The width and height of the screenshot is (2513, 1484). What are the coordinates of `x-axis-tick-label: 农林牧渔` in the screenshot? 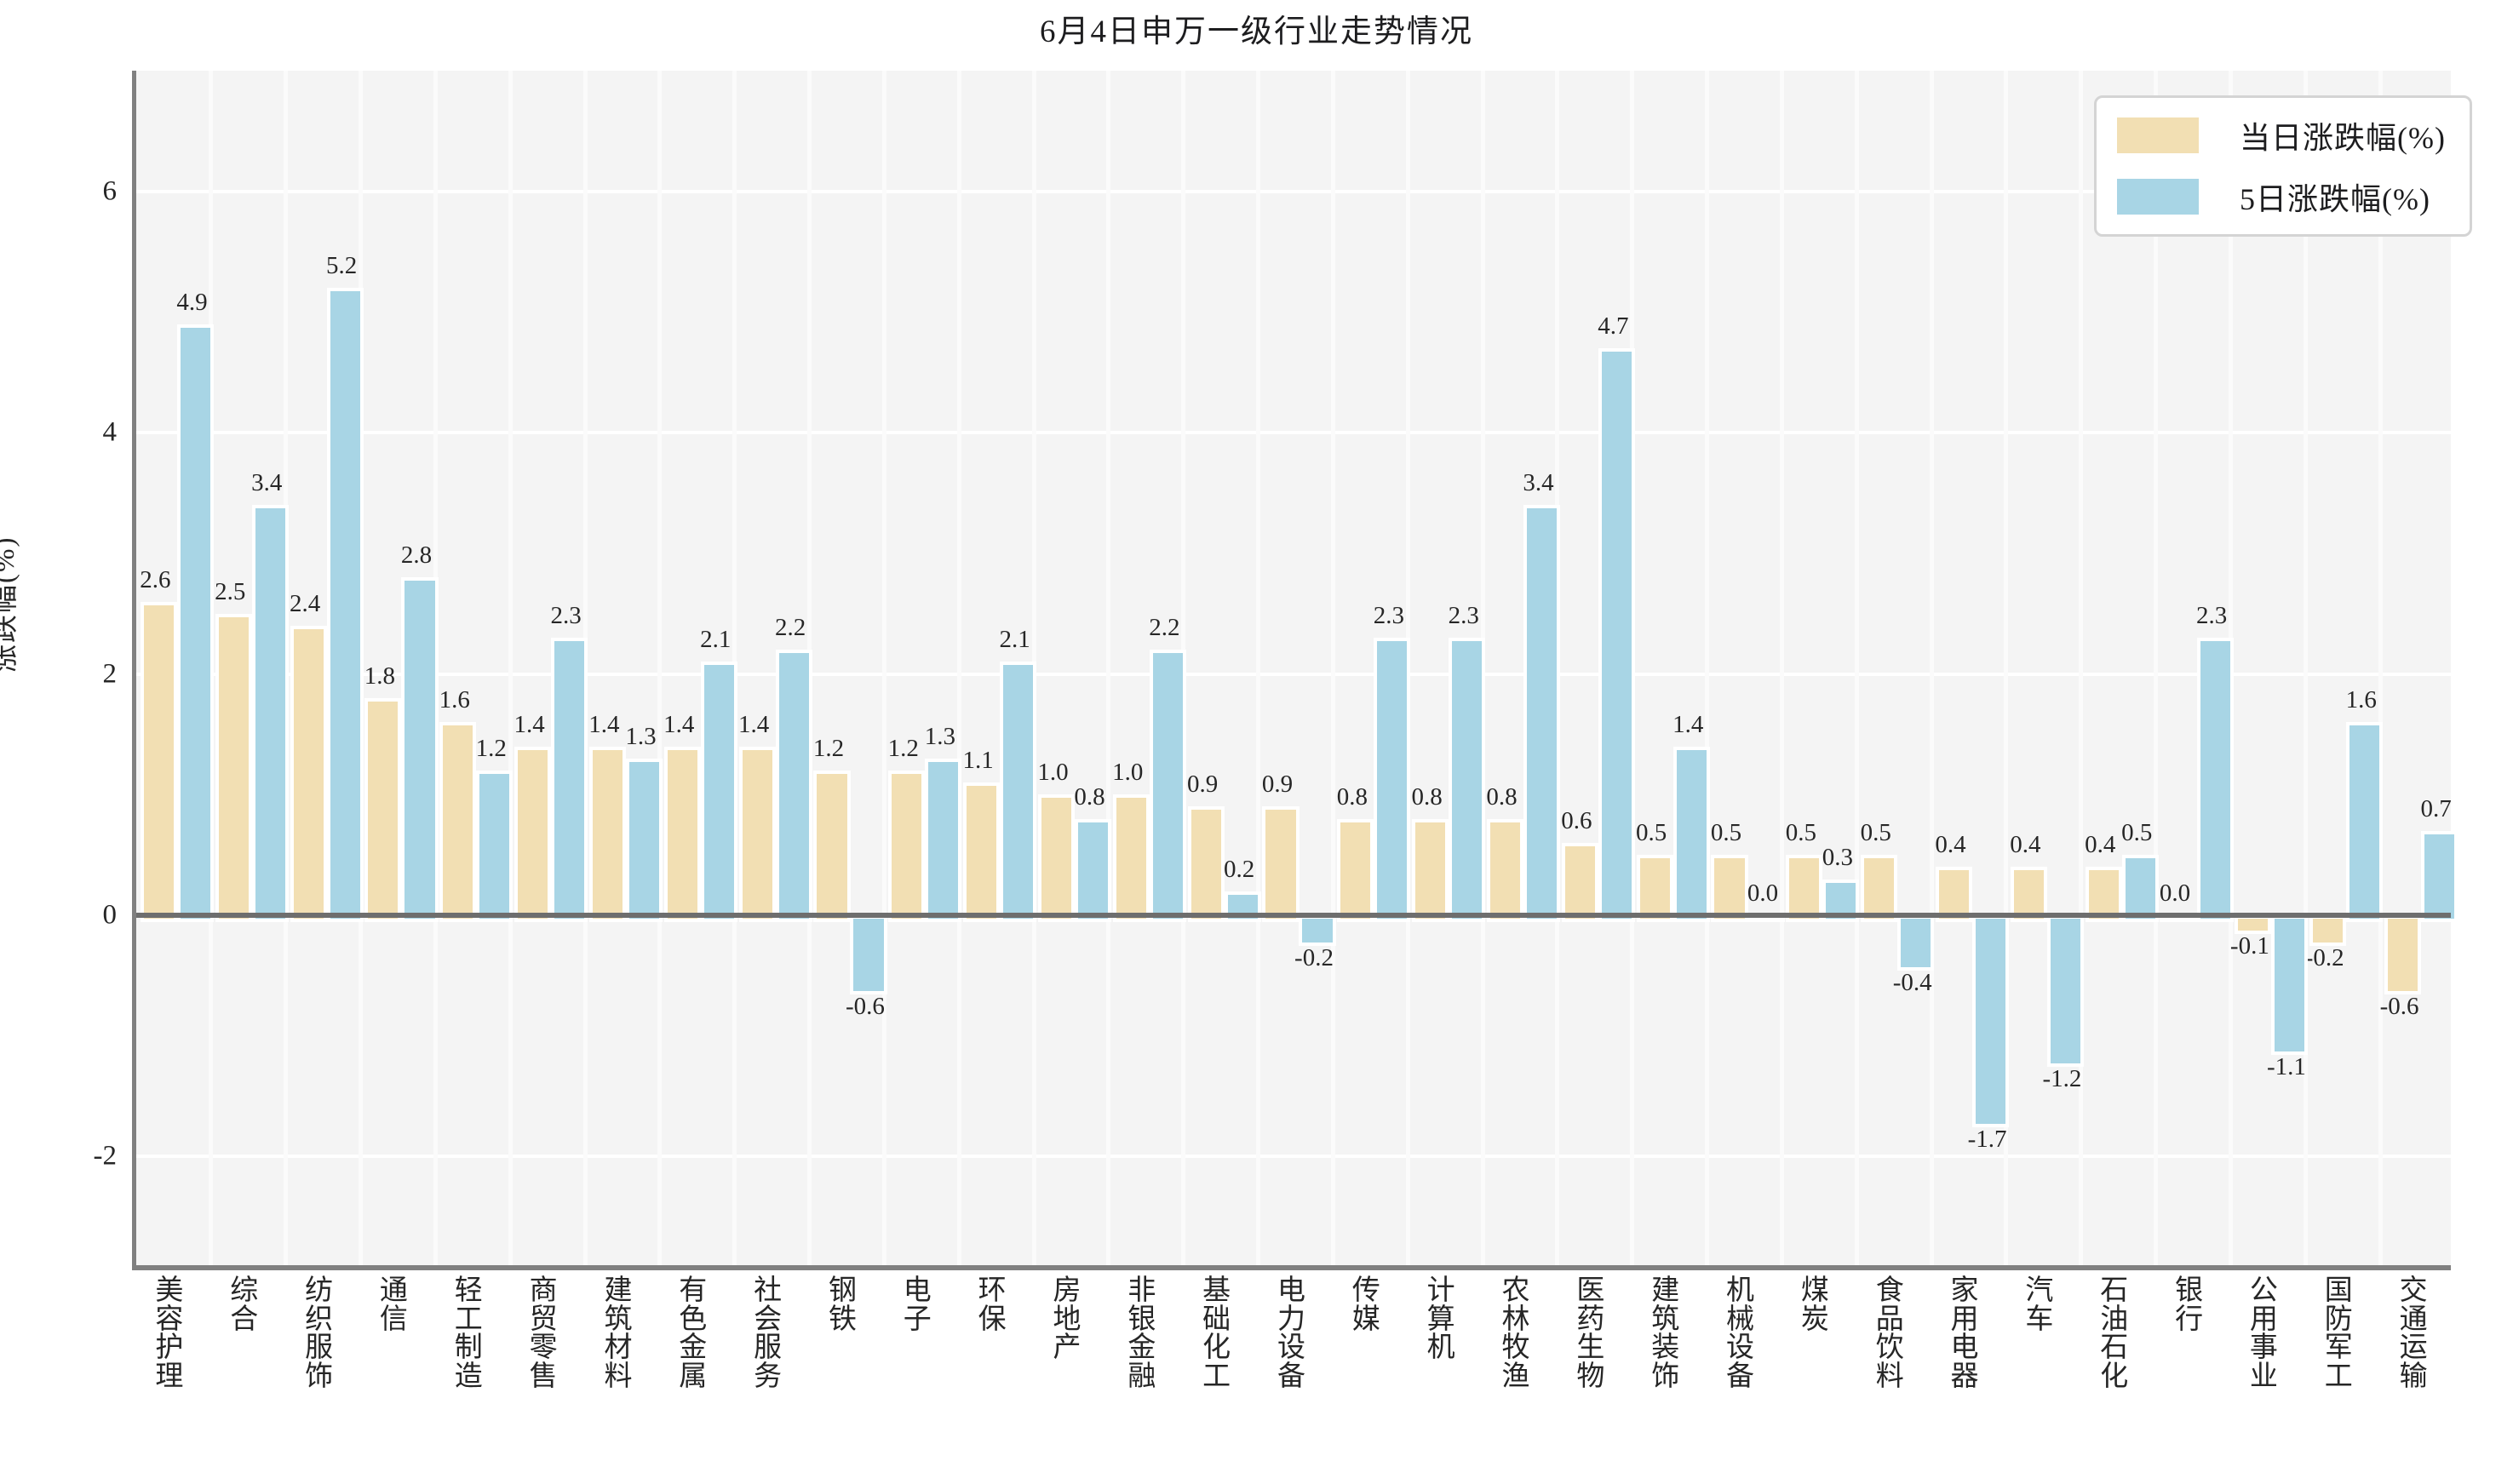 It's located at (1515, 1333).